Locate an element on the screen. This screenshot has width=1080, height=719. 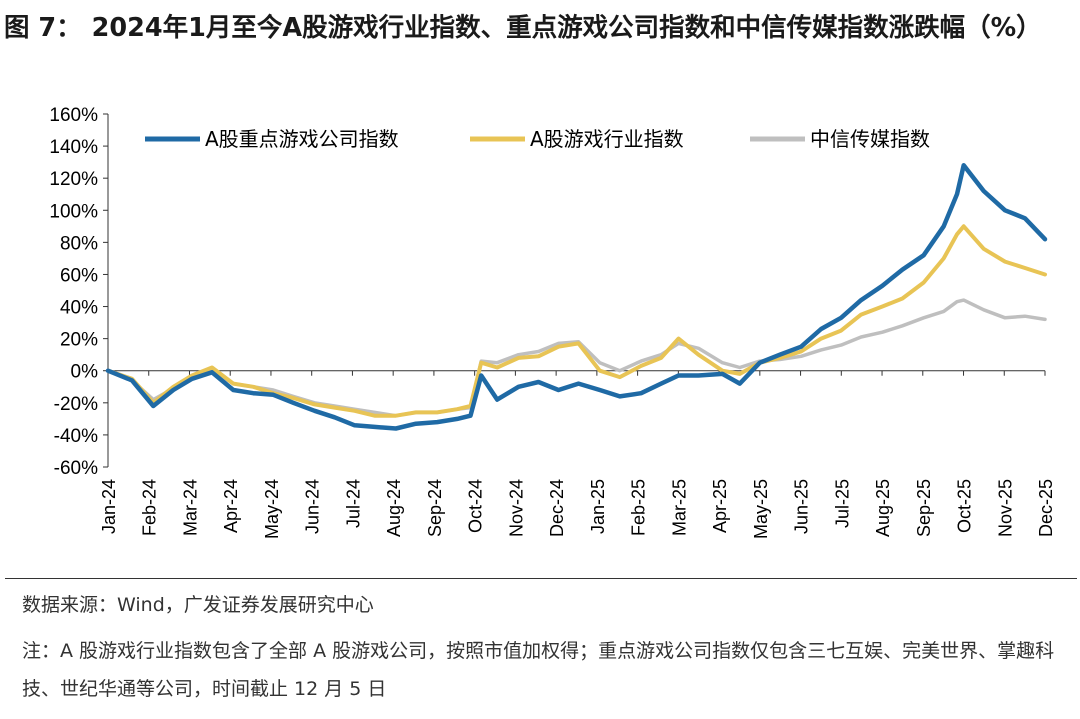
x-tick-label: Sep-24 is located at coordinates (435, 508).